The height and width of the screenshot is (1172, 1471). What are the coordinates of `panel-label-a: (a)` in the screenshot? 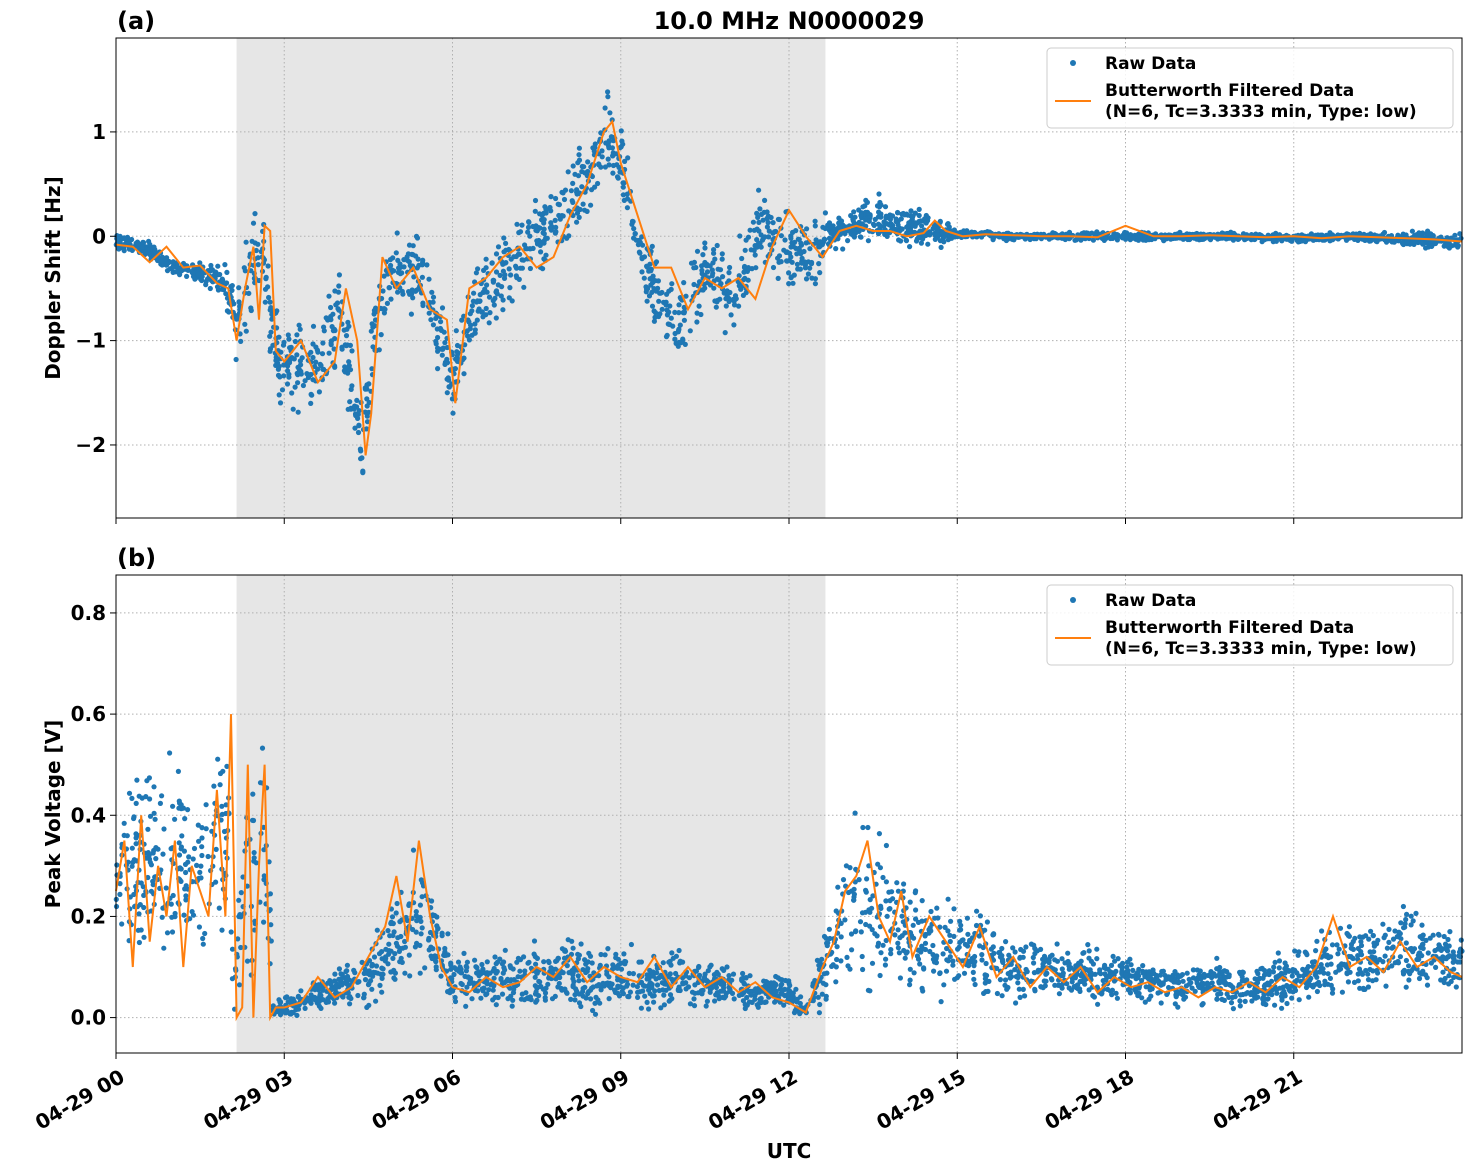 It's located at (136, 21).